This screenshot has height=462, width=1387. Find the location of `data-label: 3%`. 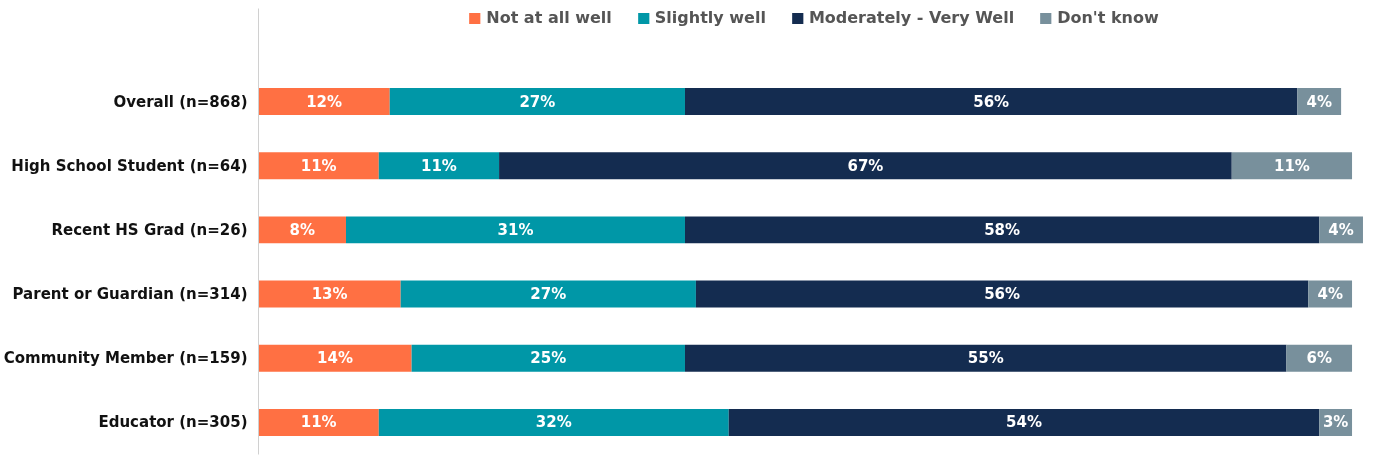

data-label: 3% is located at coordinates (1335, 422).